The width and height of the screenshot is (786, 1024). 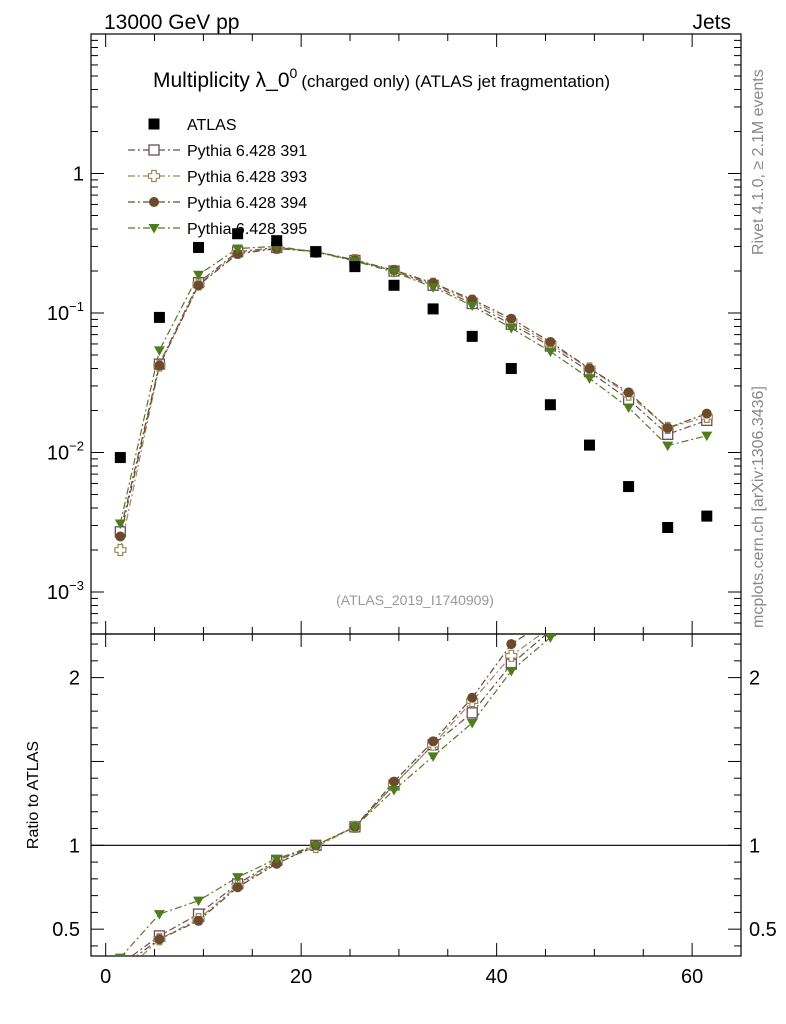 What do you see at coordinates (212, 125) in the screenshot?
I see `legend-label: ATLAS` at bounding box center [212, 125].